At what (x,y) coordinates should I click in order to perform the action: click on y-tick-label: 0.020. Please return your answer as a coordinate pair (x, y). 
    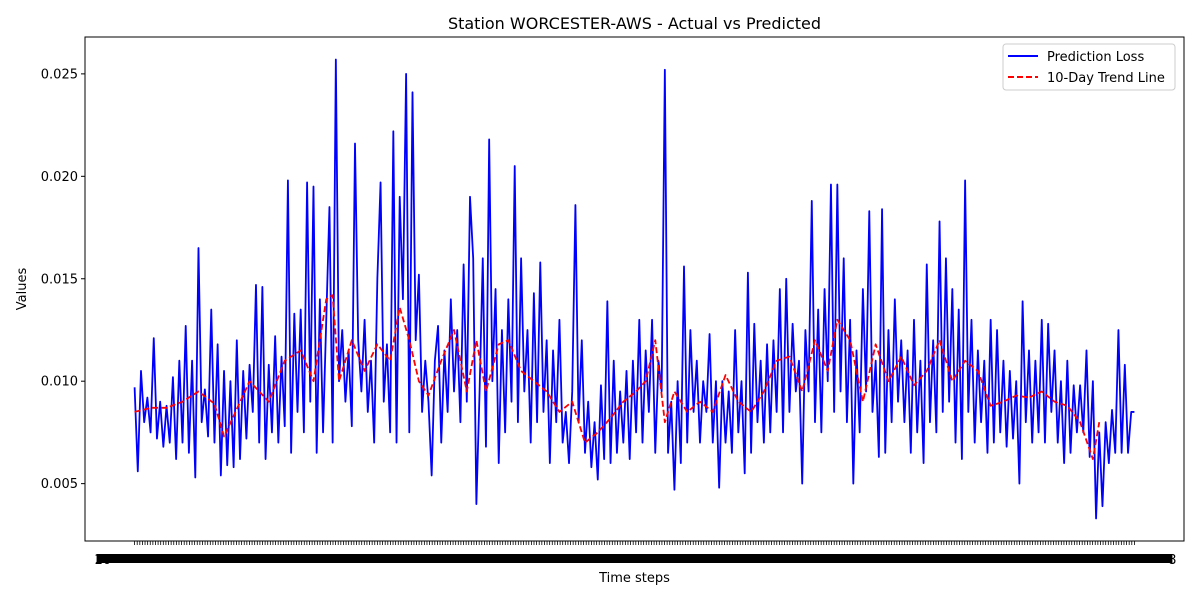
    Looking at the image, I should click on (59, 177).